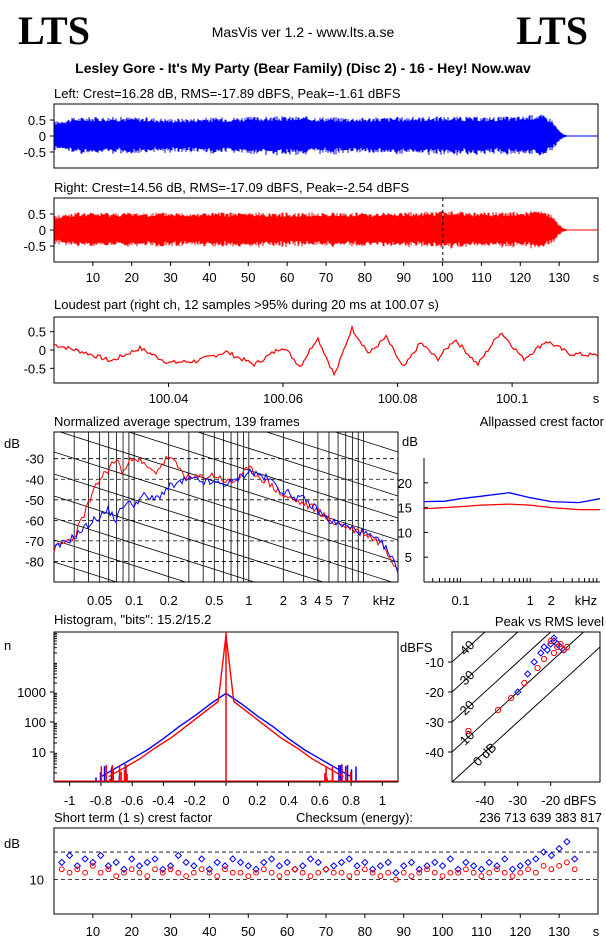  I want to click on histogram-ytick-label: 10, so click(39, 752).